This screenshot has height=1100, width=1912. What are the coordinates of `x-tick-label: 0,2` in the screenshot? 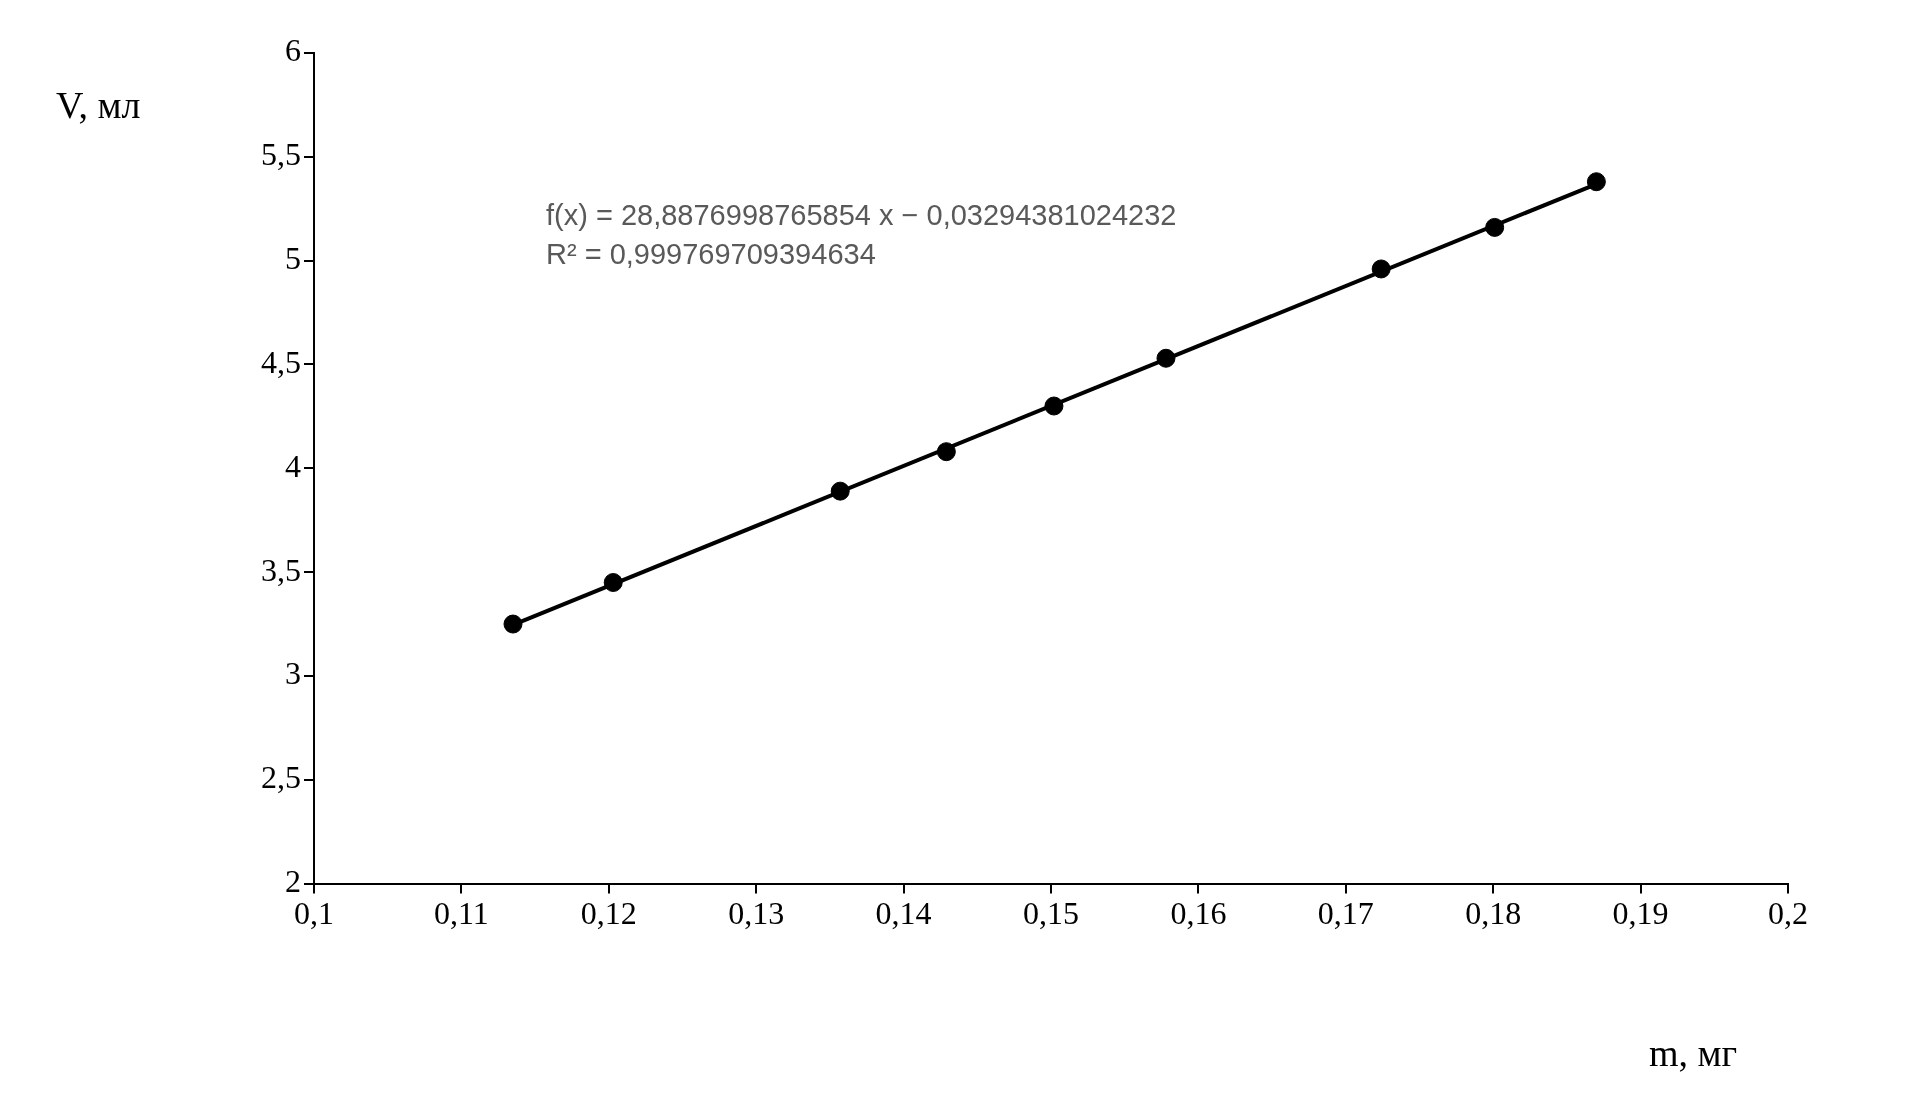 It's located at (1788, 913).